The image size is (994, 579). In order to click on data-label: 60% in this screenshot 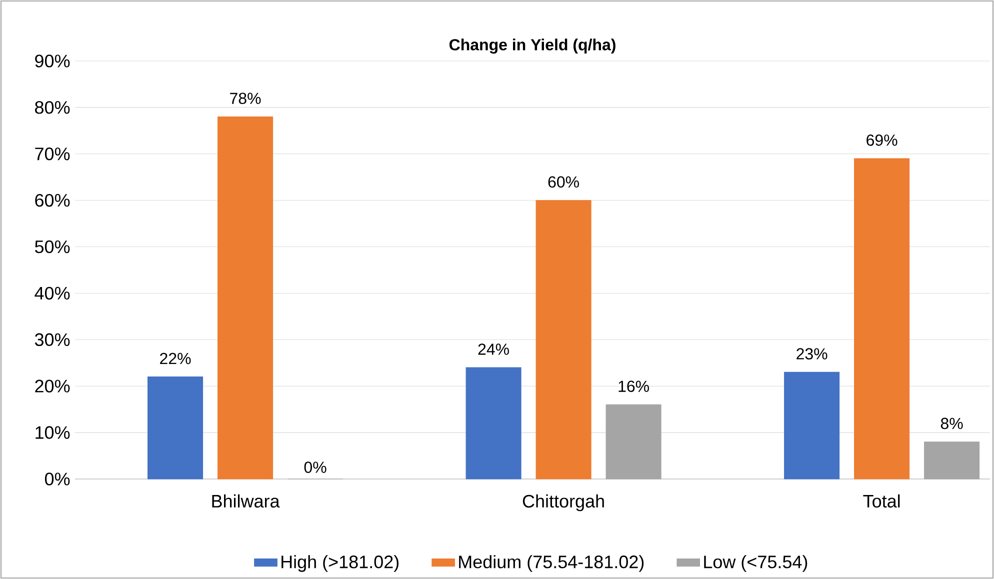, I will do `click(563, 182)`.